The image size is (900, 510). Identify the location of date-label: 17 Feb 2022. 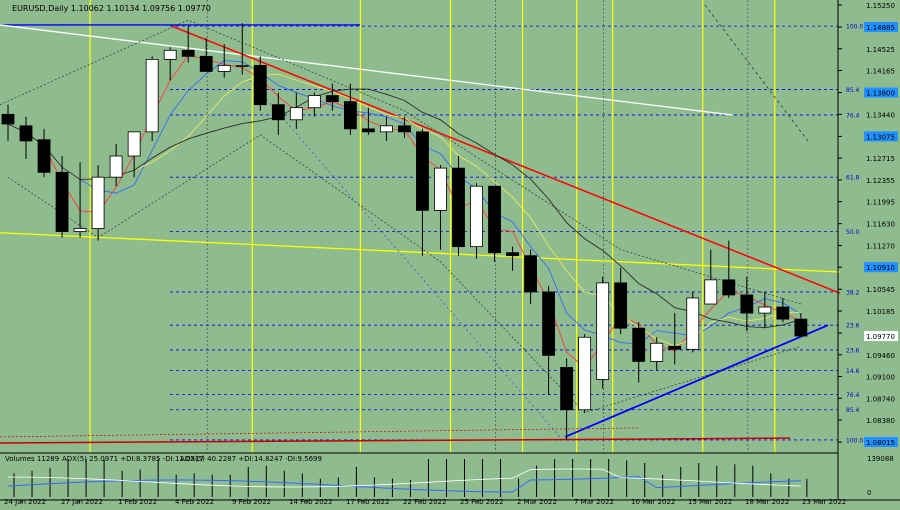
(368, 502).